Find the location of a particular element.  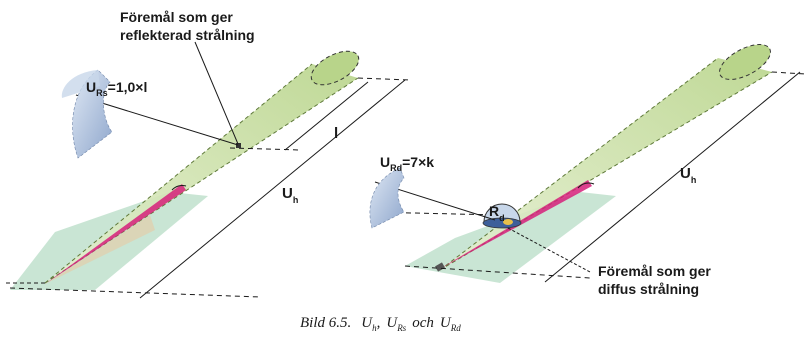

right-reflection-wedge is located at coordinates (387, 198).